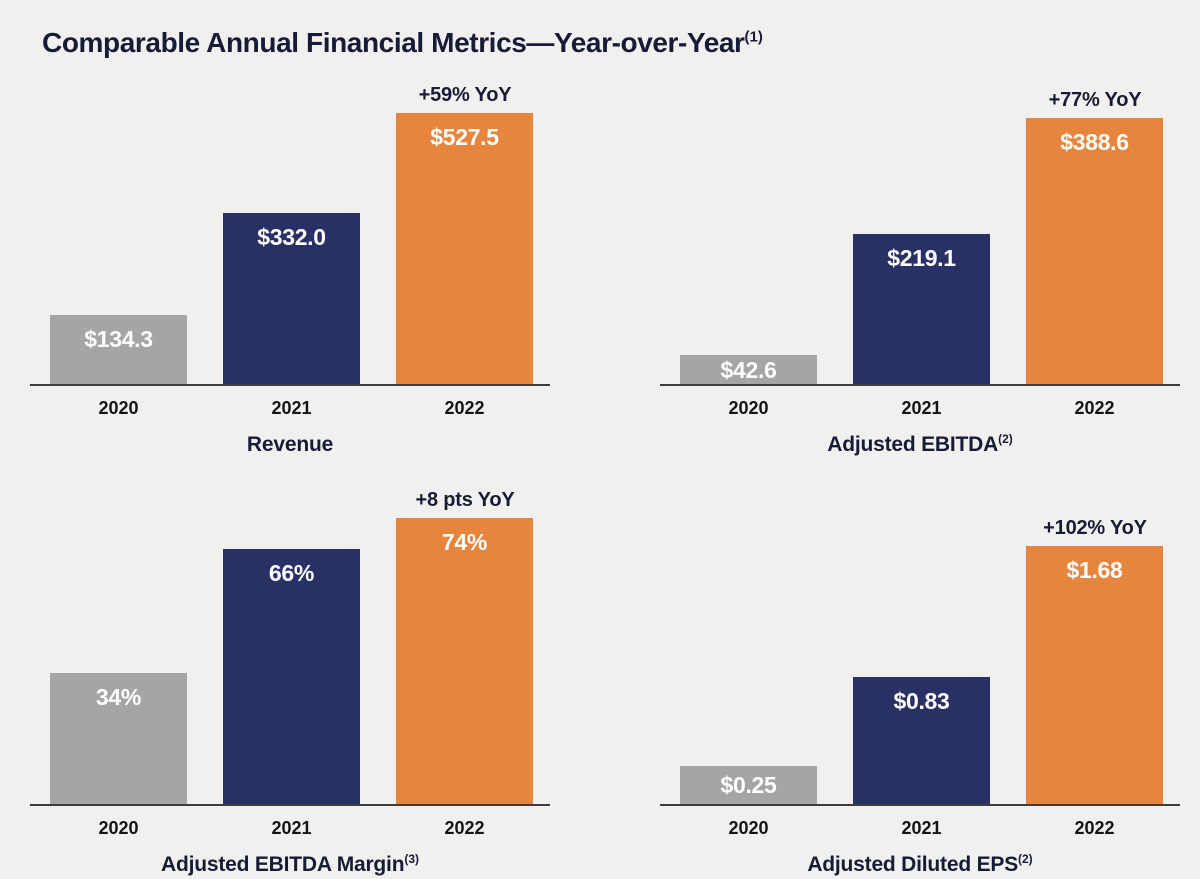  I want to click on bar-2022: $1.68, so click(1094, 675).